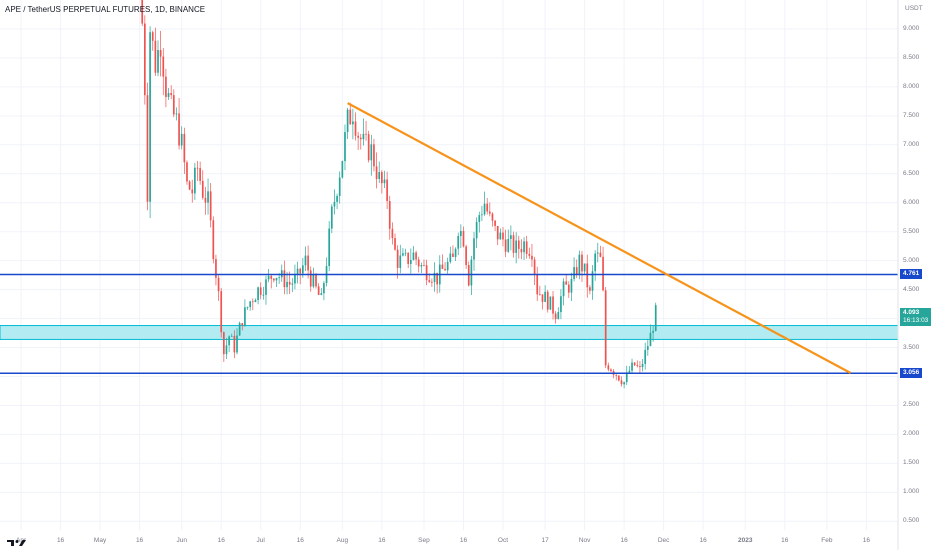 The image size is (932, 550). Describe the element at coordinates (911, 260) in the screenshot. I see `price-tick-label: 5.000` at that location.